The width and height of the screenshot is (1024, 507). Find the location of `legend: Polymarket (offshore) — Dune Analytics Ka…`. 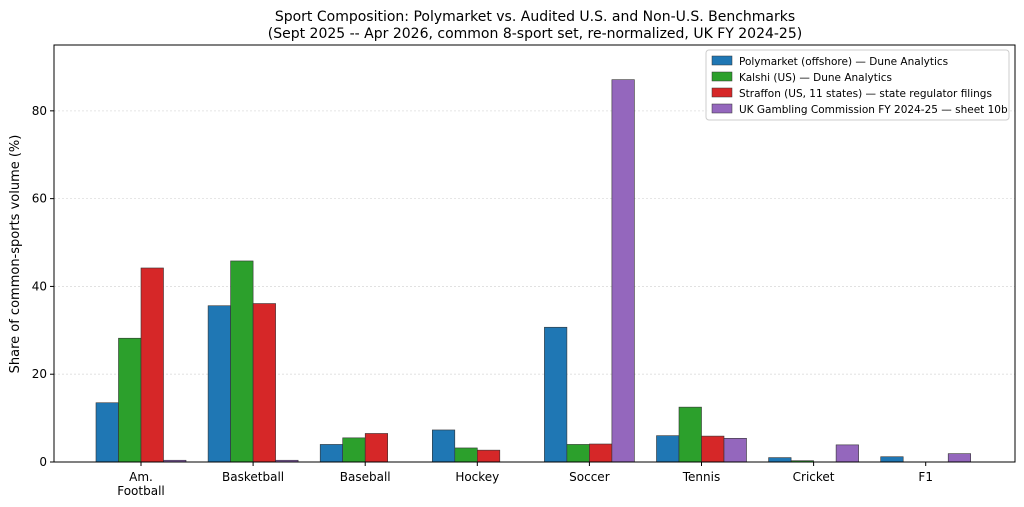

legend: Polymarket (offshore) — Dune Analytics Ka… is located at coordinates (857, 85).